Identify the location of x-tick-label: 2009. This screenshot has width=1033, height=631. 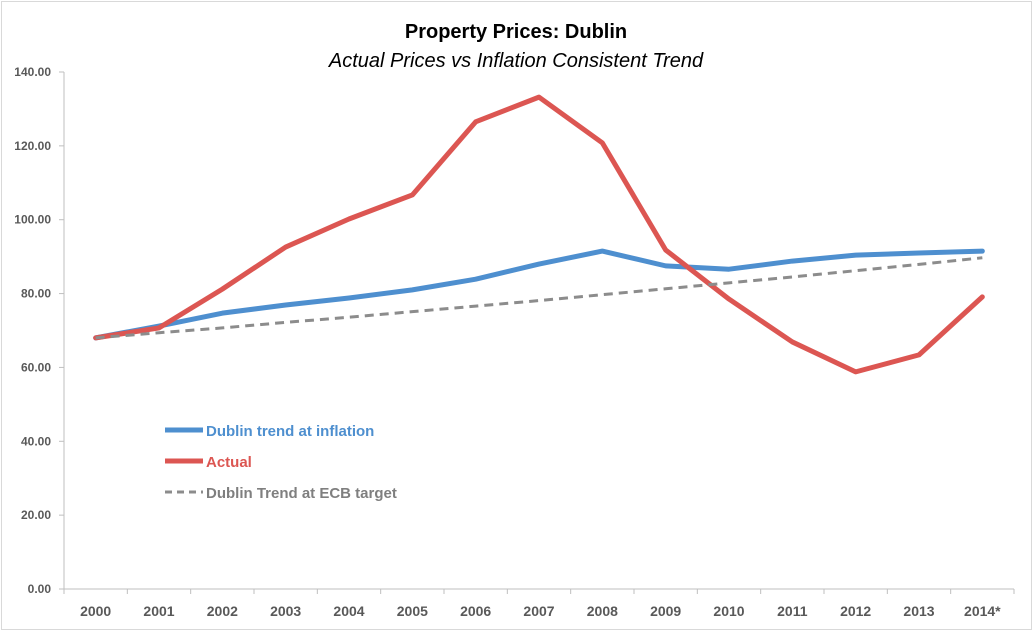
(665, 611).